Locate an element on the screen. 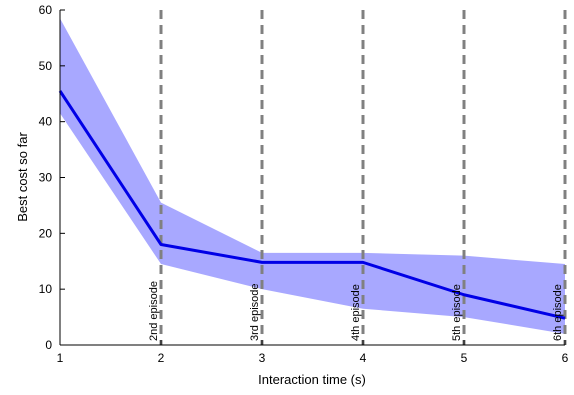 The image size is (574, 395). x-axis-title: Interaction time (s) is located at coordinates (312, 379).